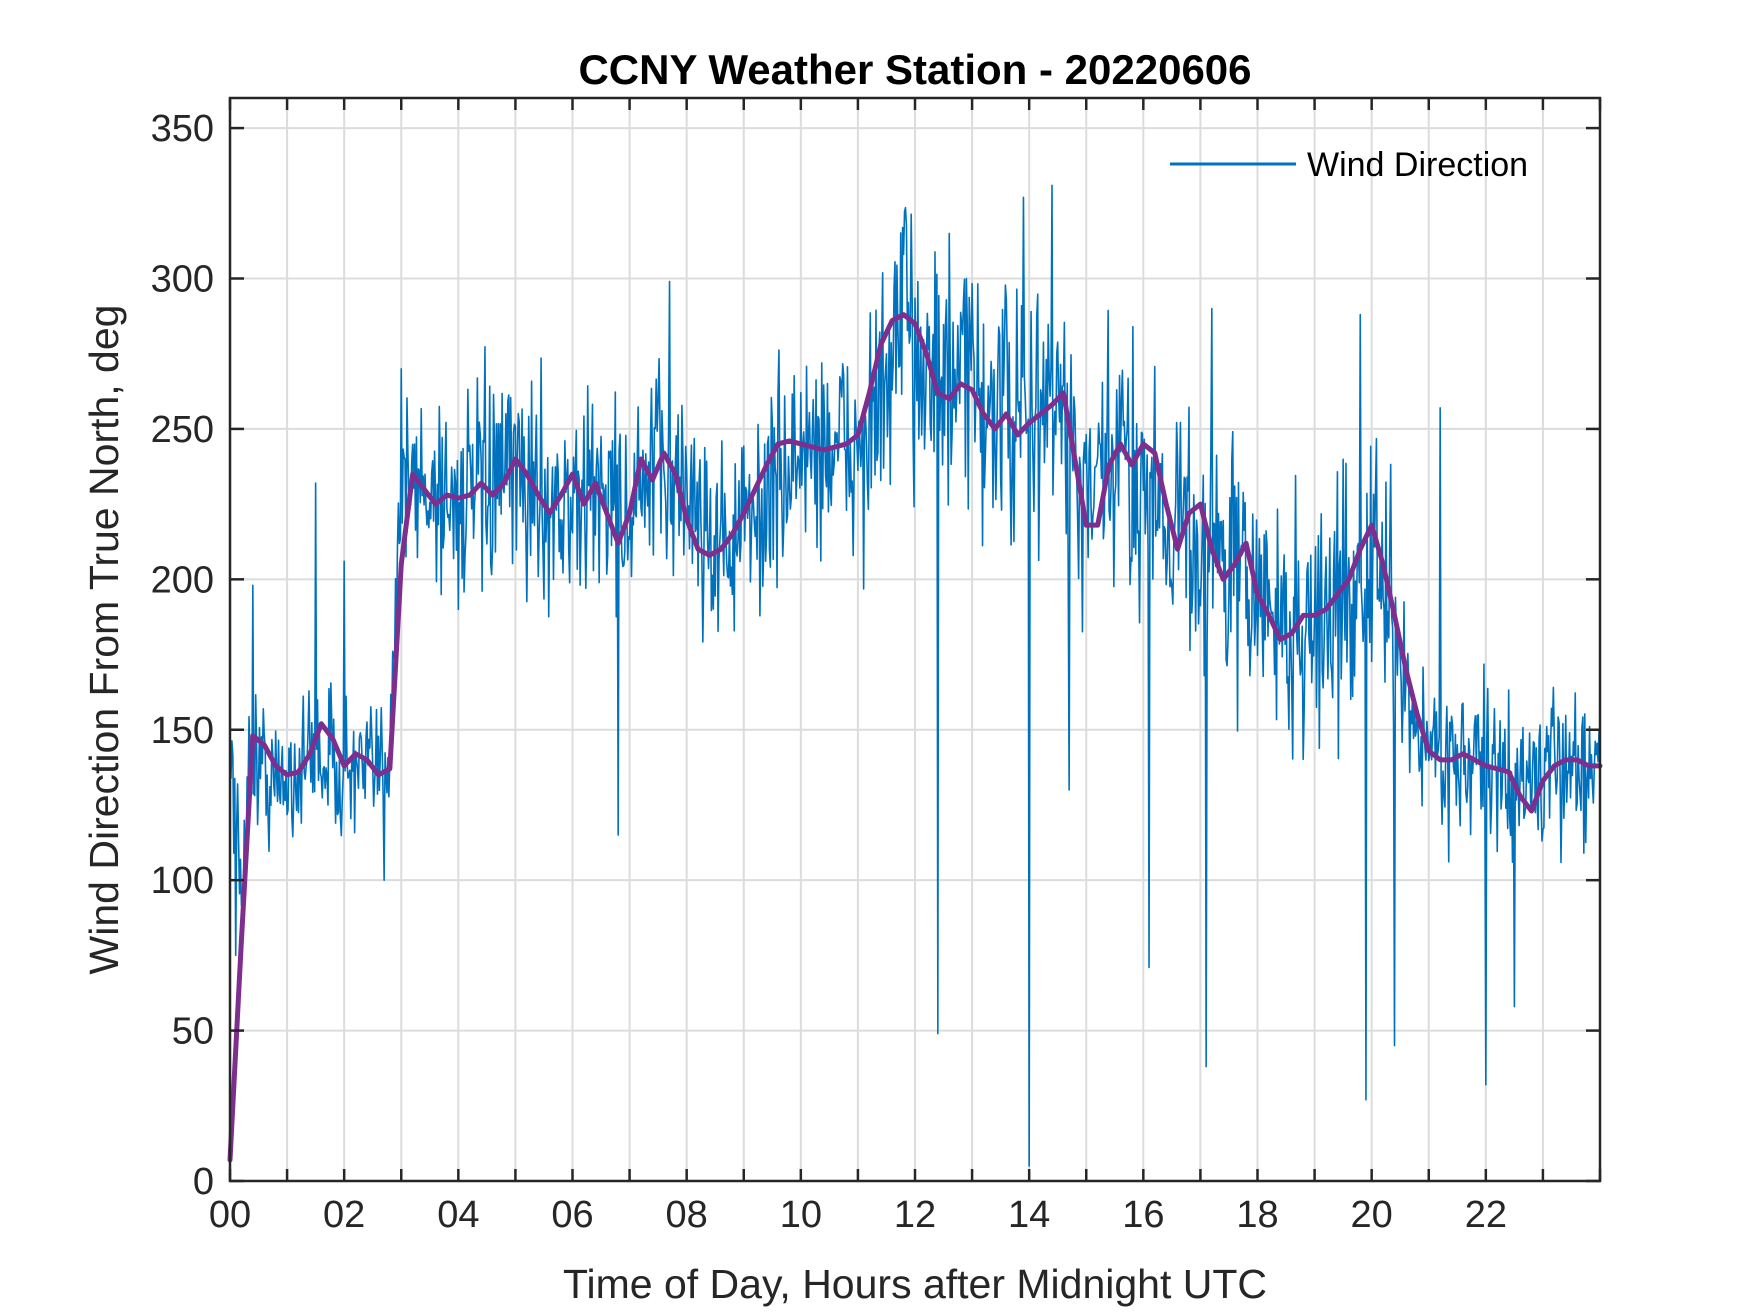  I want to click on x-tick-label: 06, so click(572, 1215).